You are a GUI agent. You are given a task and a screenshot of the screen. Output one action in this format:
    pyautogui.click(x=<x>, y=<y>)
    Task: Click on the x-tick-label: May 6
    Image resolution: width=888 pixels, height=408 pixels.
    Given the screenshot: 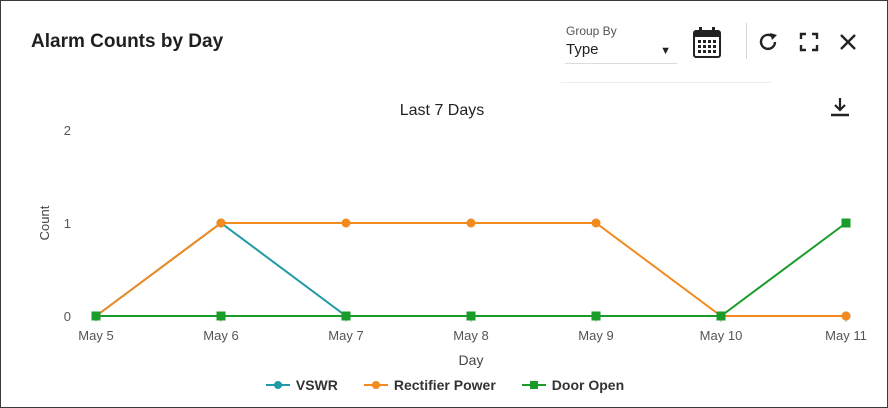 What is the action you would take?
    pyautogui.click(x=220, y=335)
    